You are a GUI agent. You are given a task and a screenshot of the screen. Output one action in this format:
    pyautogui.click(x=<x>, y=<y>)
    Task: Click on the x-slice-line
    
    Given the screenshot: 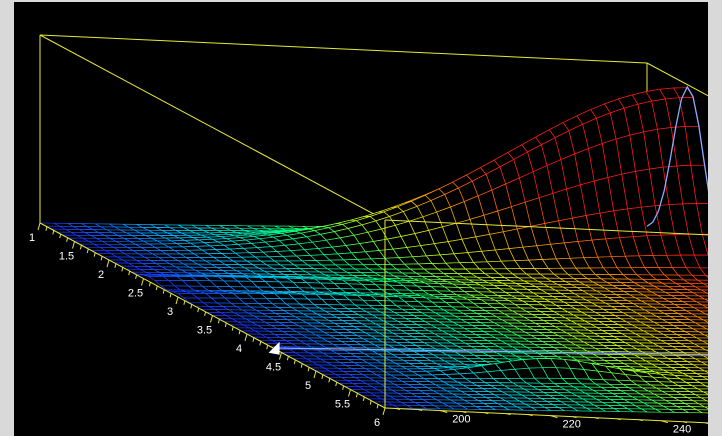 What is the action you would take?
    pyautogui.click(x=491, y=351)
    